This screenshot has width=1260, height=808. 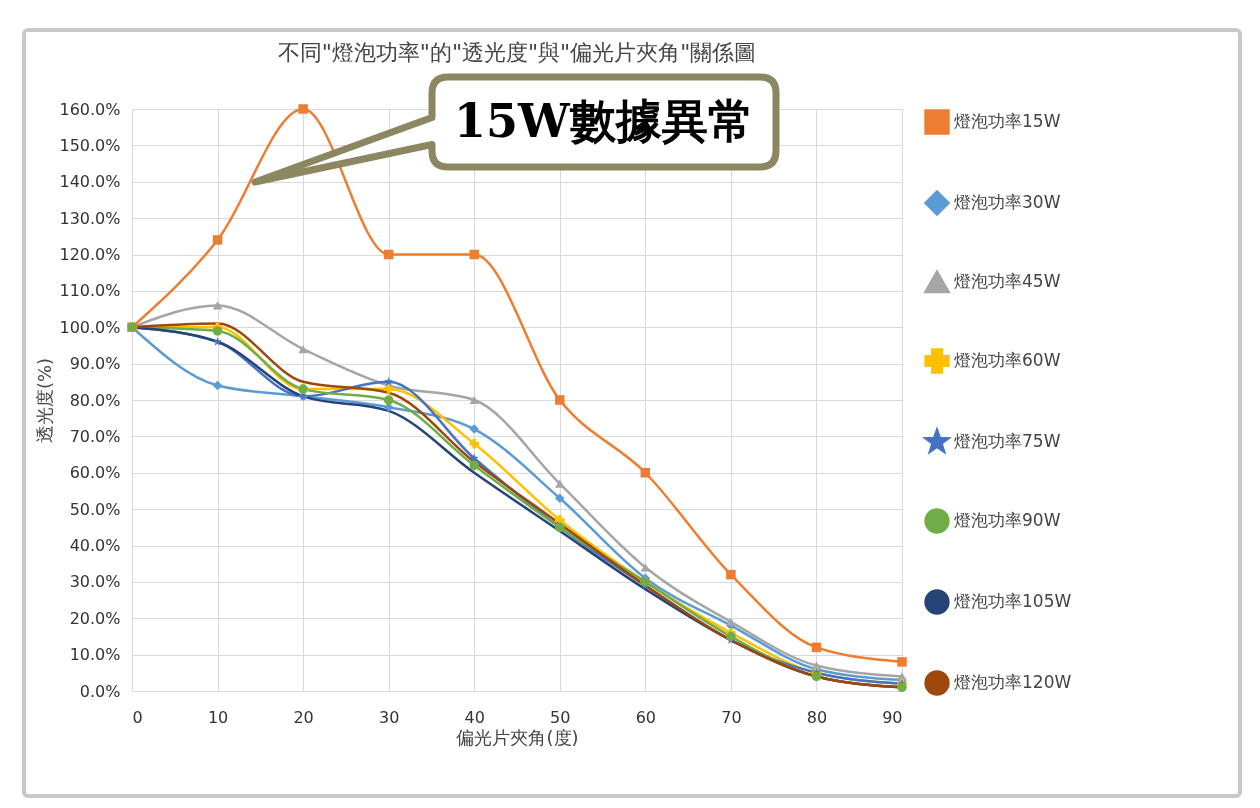 I want to click on annotation: 15W數據異常, so click(x=604, y=121).